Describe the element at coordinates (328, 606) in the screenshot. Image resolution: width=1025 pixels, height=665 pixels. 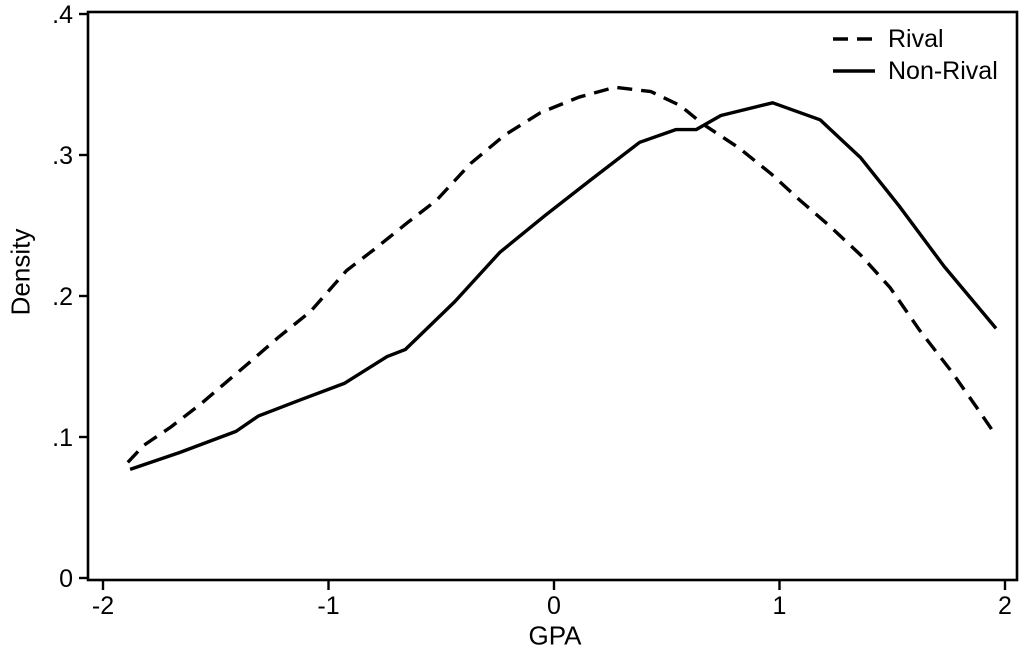
I see `x-tick-label: -1` at that location.